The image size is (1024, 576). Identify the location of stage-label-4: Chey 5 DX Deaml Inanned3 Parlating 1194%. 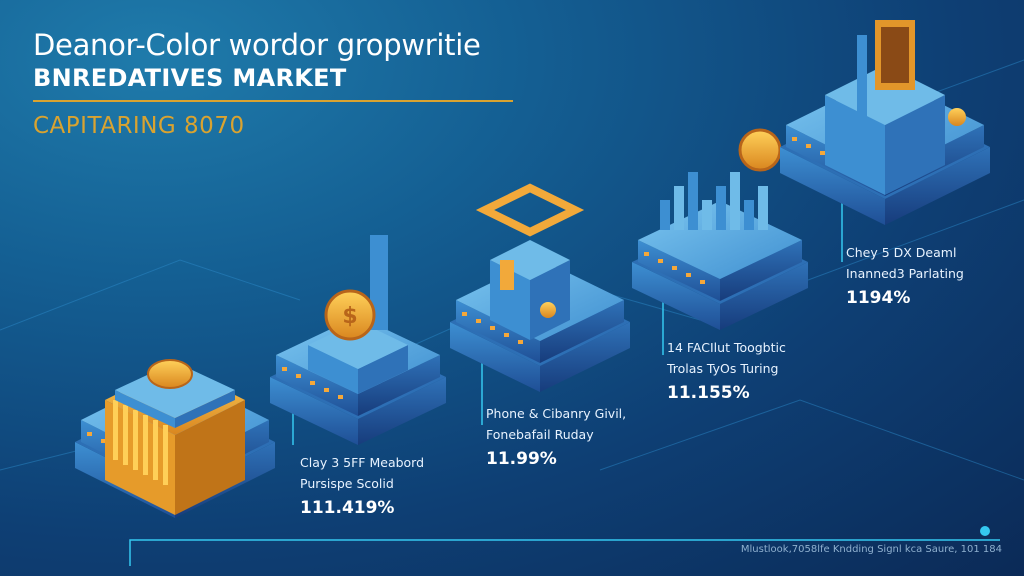
(905, 275).